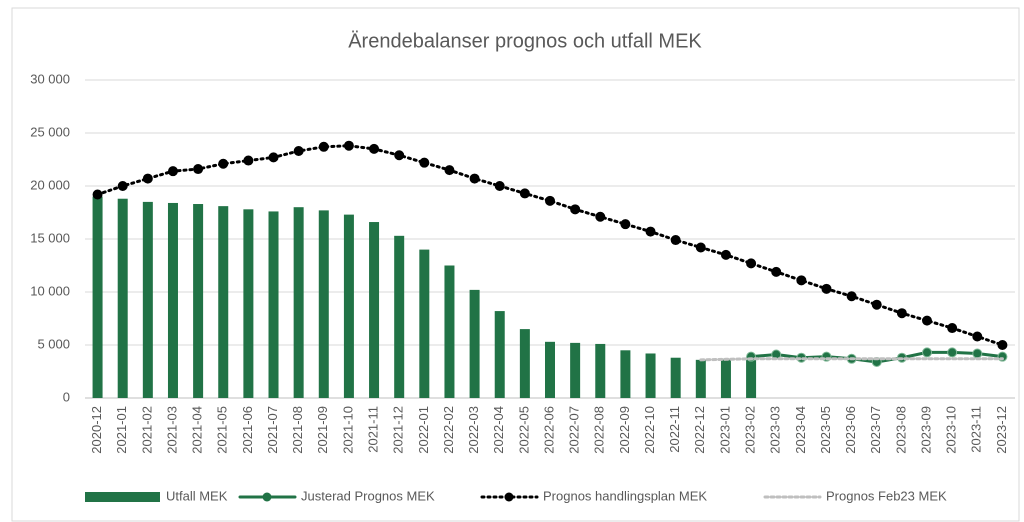 This screenshot has width=1024, height=522. Describe the element at coordinates (951, 430) in the screenshot. I see `x-tick-label: 2023-10` at that location.